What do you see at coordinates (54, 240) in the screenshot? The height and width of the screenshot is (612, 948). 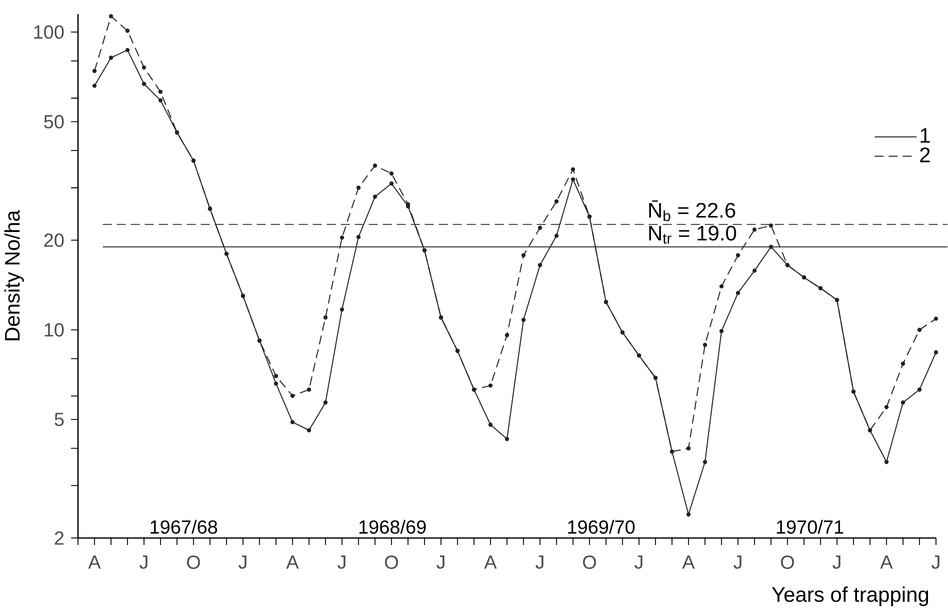 I see `y-tick-label: 20` at bounding box center [54, 240].